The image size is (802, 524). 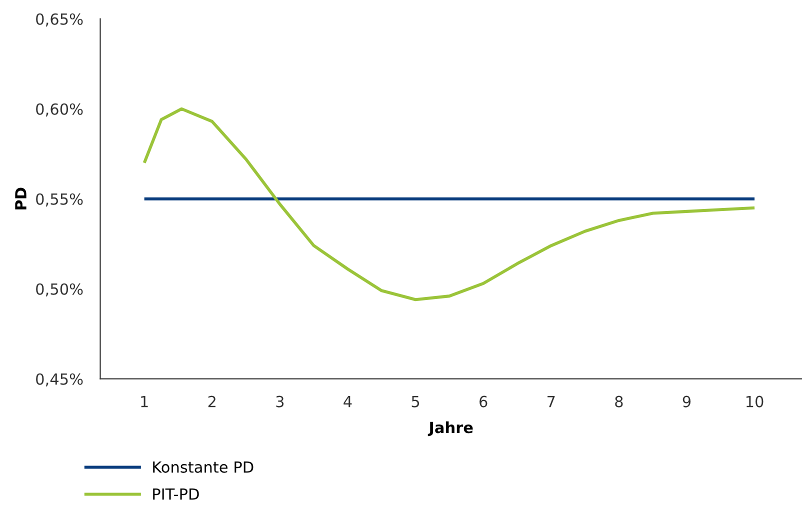 I want to click on x-tick-label: 2, so click(x=212, y=402).